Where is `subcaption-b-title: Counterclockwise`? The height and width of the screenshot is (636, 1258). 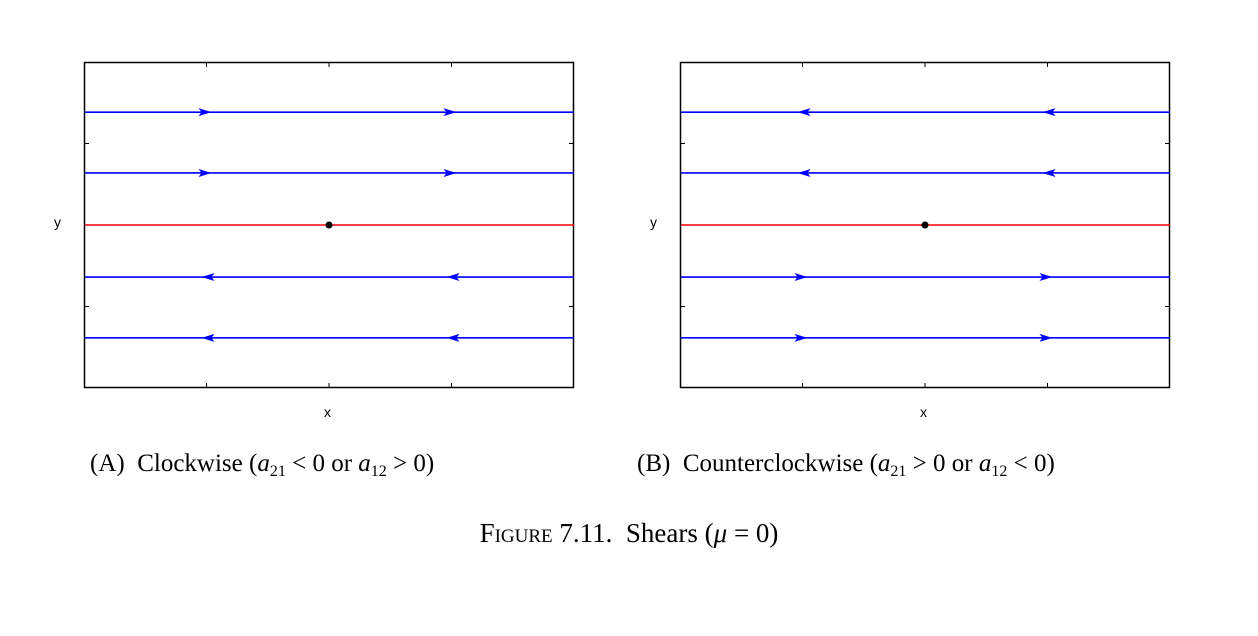 subcaption-b-title: Counterclockwise is located at coordinates (773, 463).